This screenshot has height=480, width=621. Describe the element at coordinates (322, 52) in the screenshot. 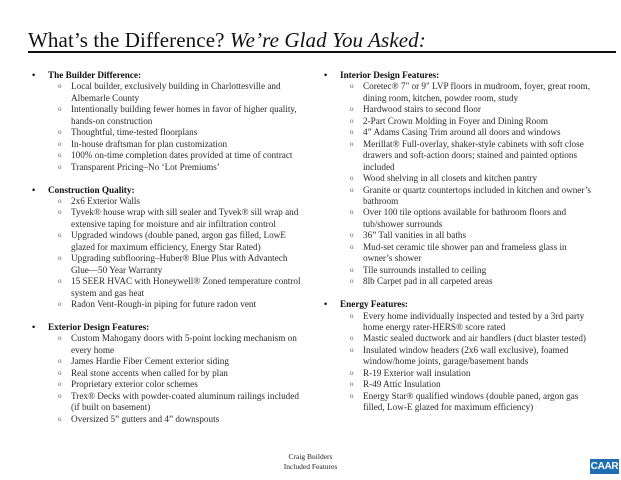

I see `title-underline` at that location.